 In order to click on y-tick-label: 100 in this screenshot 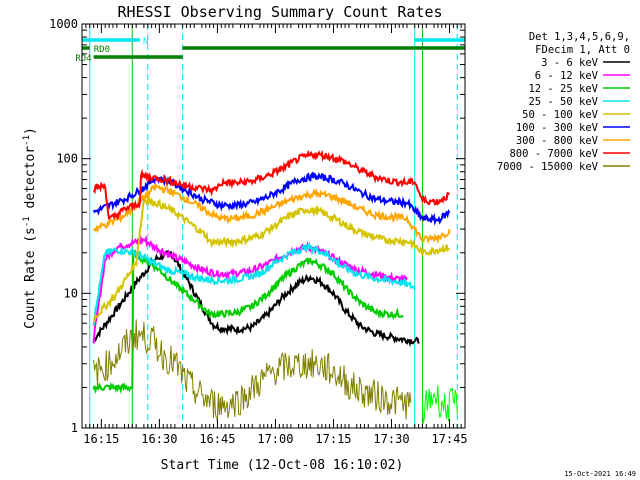, I will do `click(67, 159)`.